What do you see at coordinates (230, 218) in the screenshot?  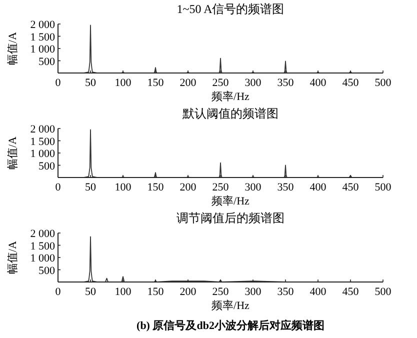 I see `chart-title: 调节阈值后的频谱图` at bounding box center [230, 218].